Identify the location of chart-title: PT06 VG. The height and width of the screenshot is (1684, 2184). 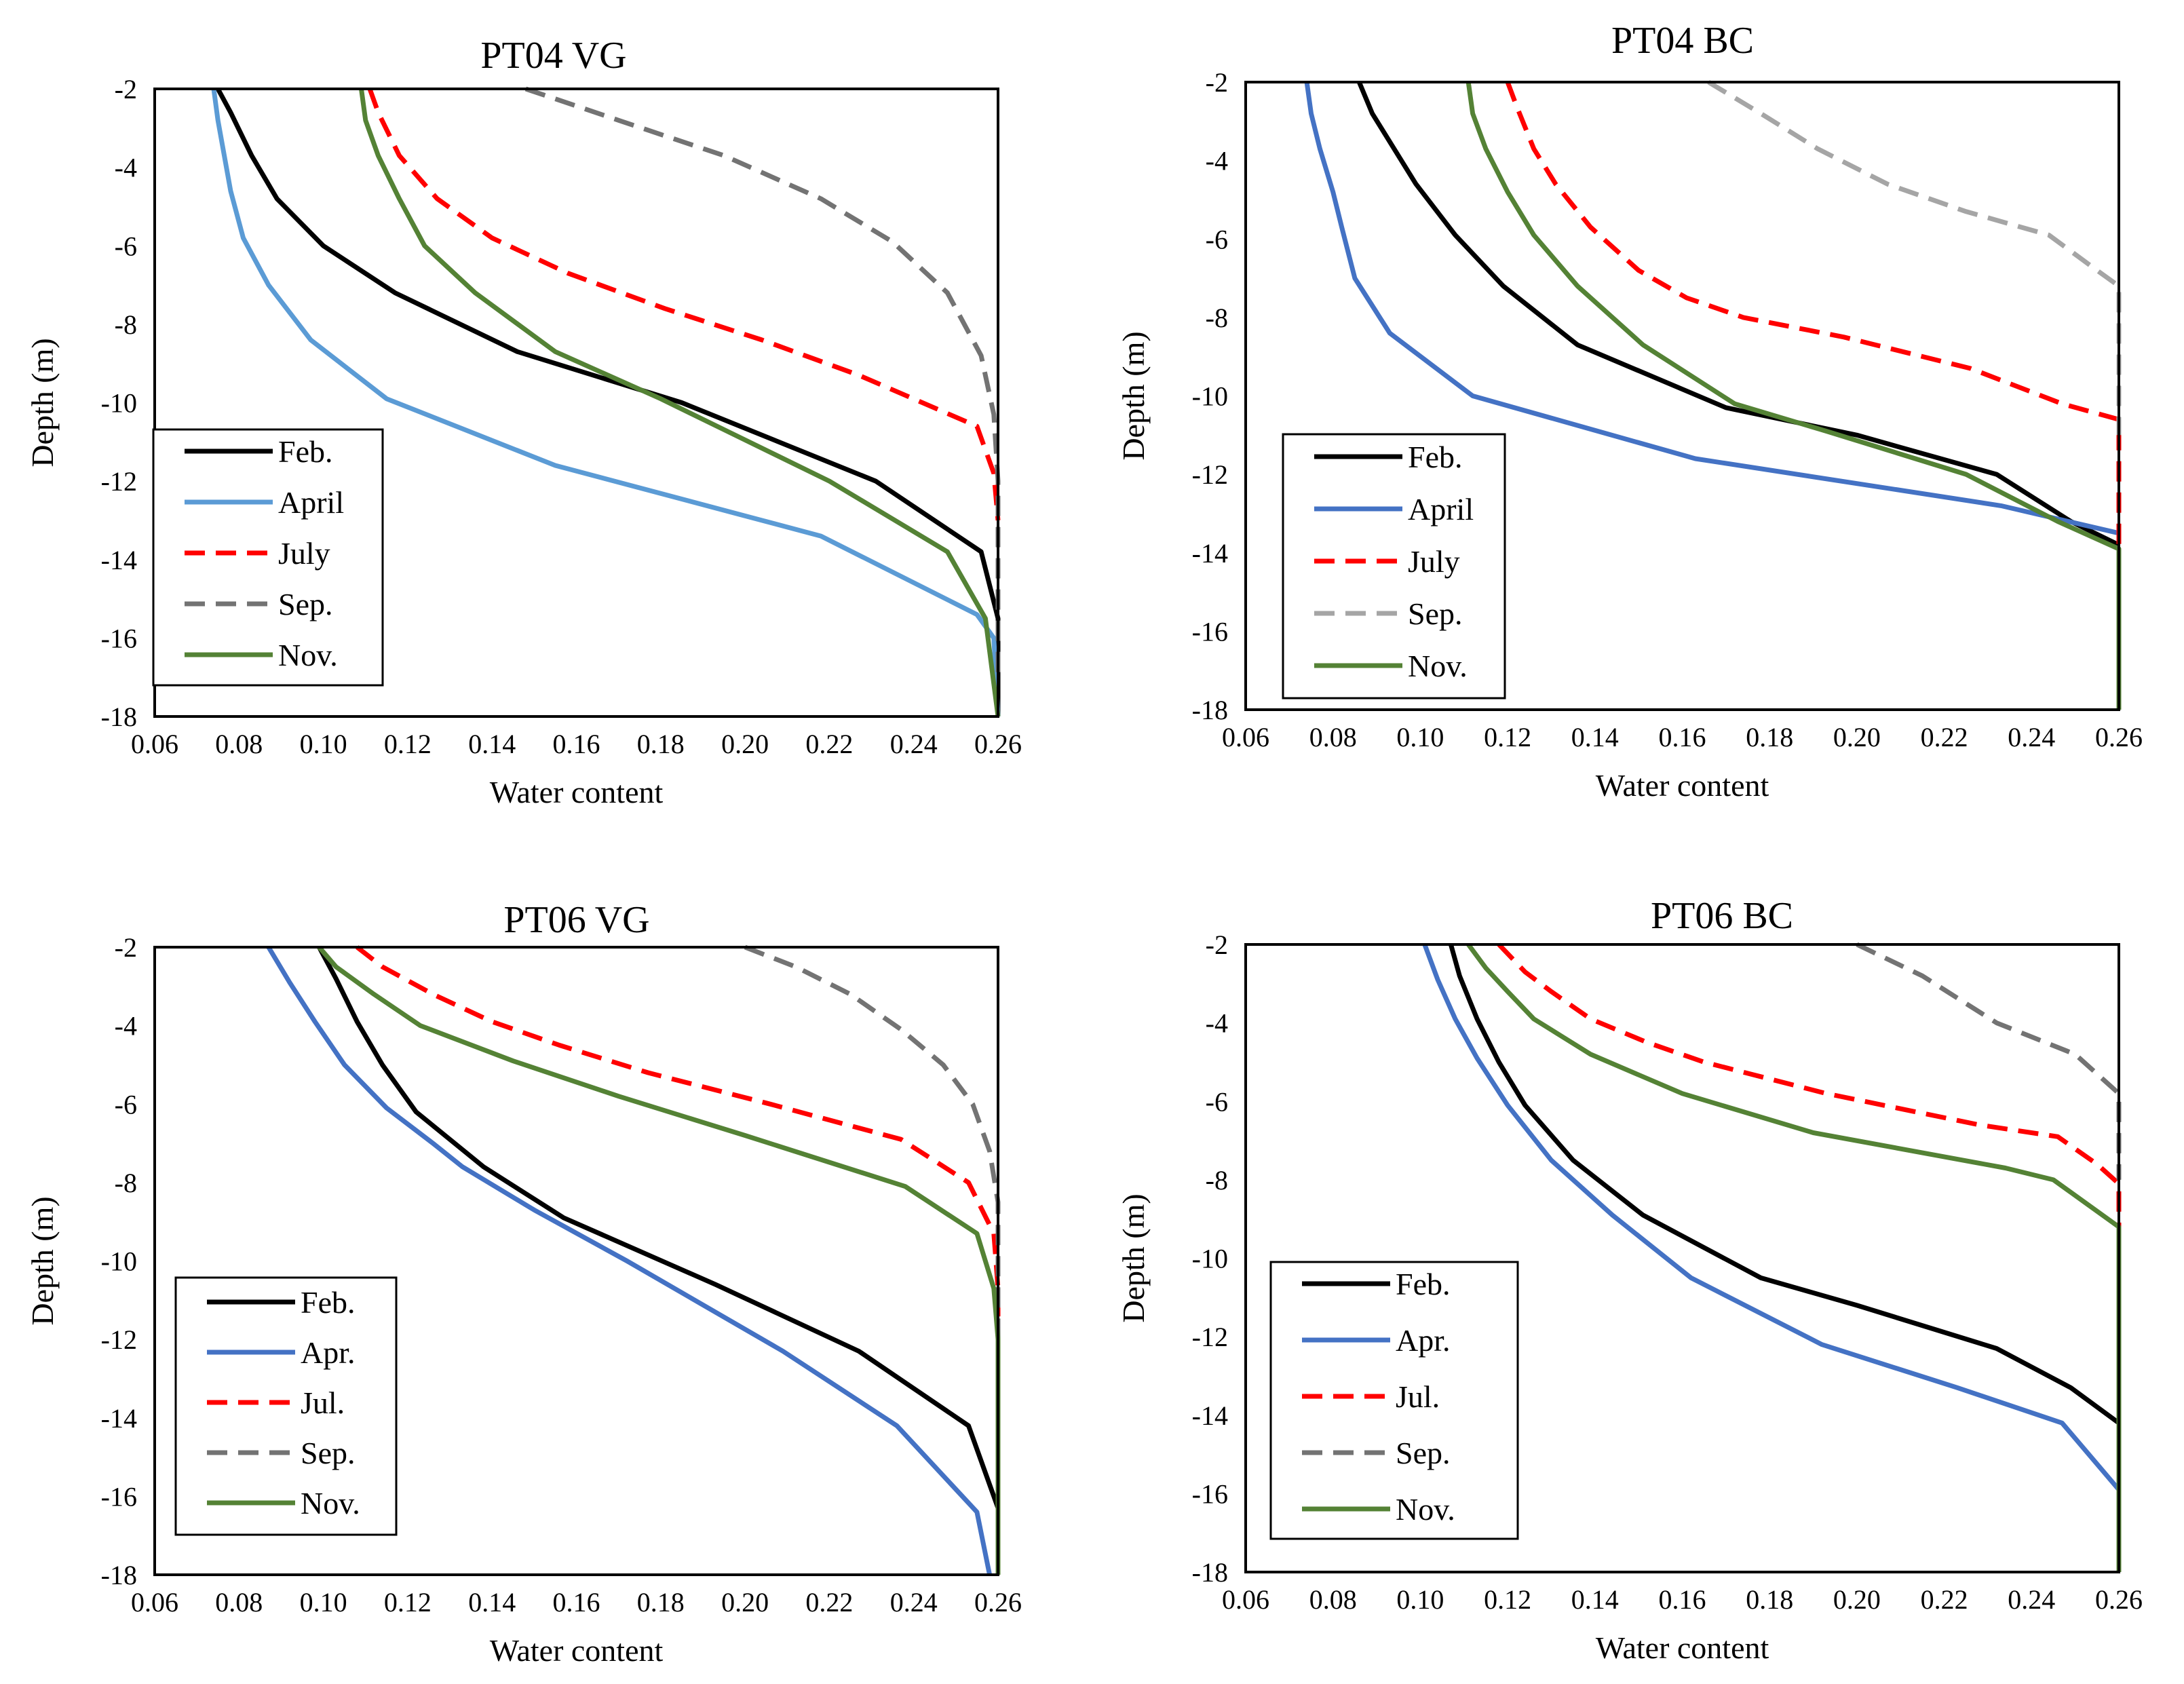
(576, 920).